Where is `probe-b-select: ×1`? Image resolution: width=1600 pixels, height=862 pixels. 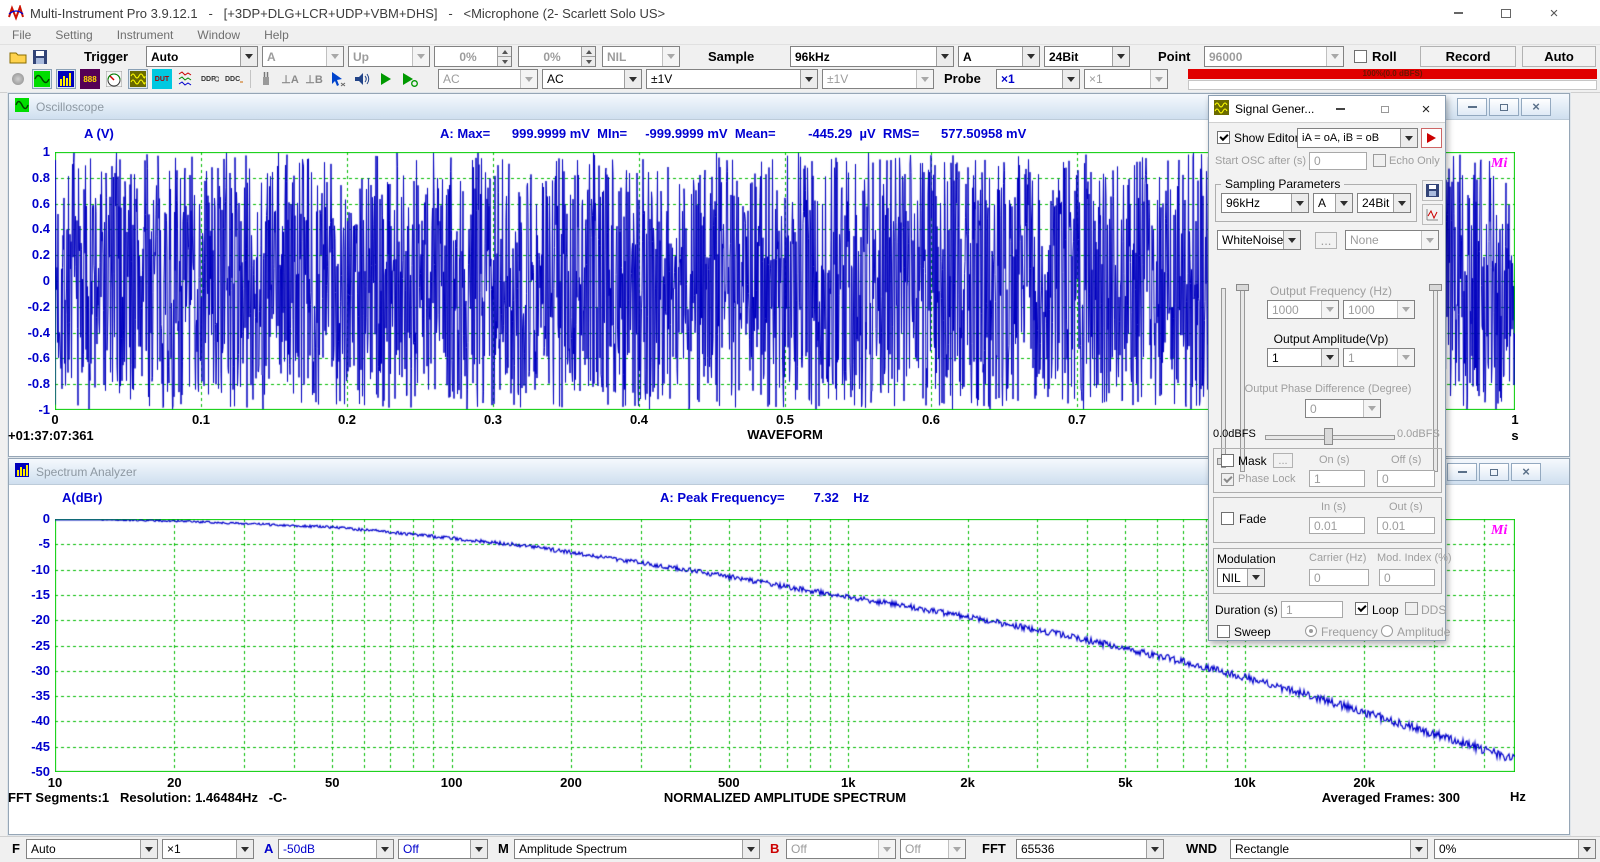 probe-b-select: ×1 is located at coordinates (1126, 79).